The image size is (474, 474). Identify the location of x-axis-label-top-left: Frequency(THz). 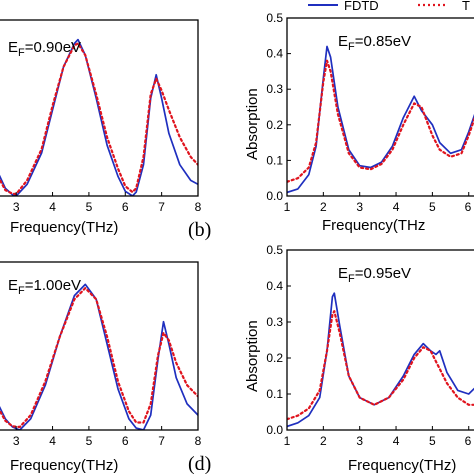
(64, 227).